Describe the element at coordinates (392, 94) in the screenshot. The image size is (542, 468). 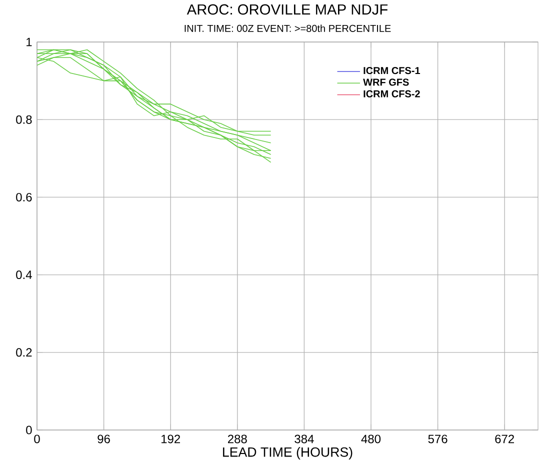
I see `legend-label: ICRM CFS-2` at that location.